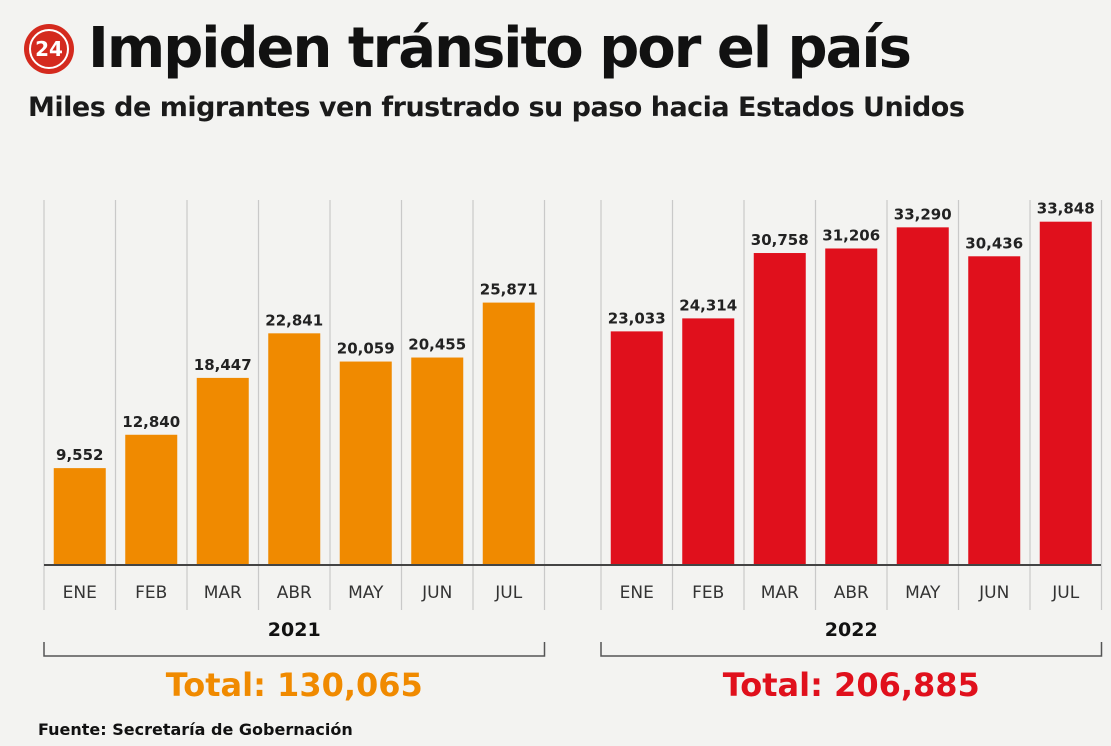  What do you see at coordinates (509, 290) in the screenshot?
I see `data-label: 25,871` at bounding box center [509, 290].